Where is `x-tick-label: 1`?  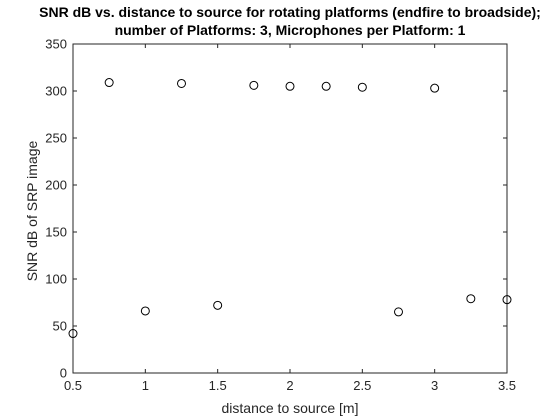 x-tick-label: 1 is located at coordinates (145, 385).